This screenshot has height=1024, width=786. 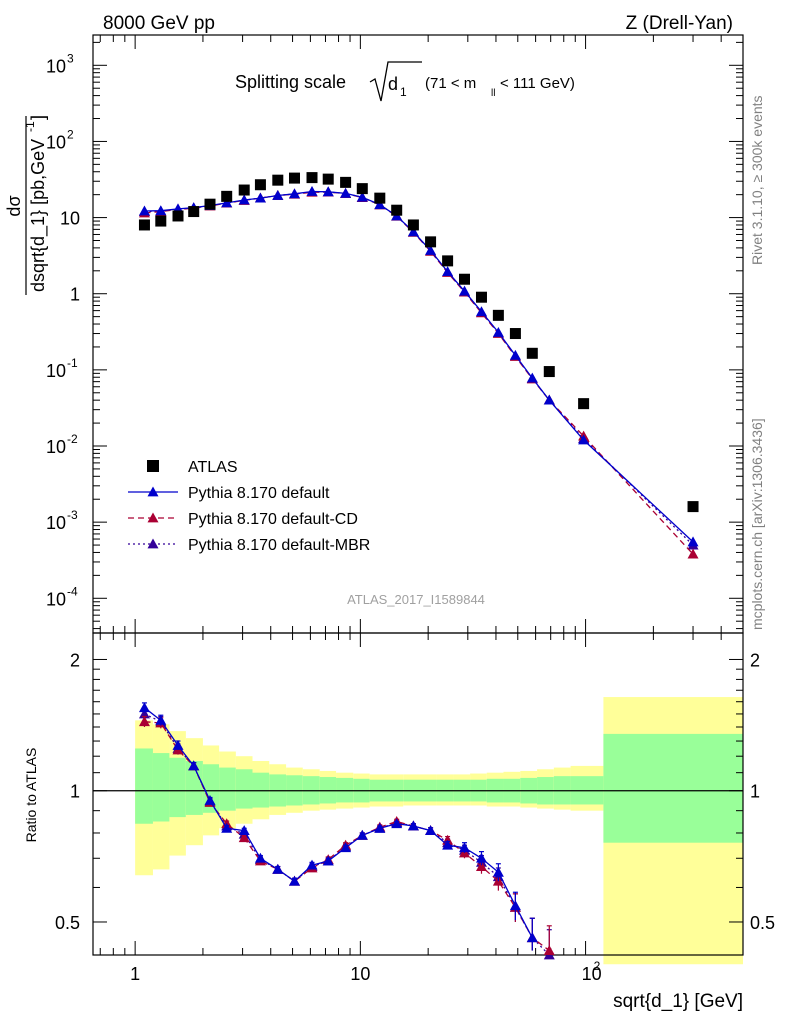 What do you see at coordinates (597, 966) in the screenshot?
I see `x-tick-label-exponent: 2` at bounding box center [597, 966].